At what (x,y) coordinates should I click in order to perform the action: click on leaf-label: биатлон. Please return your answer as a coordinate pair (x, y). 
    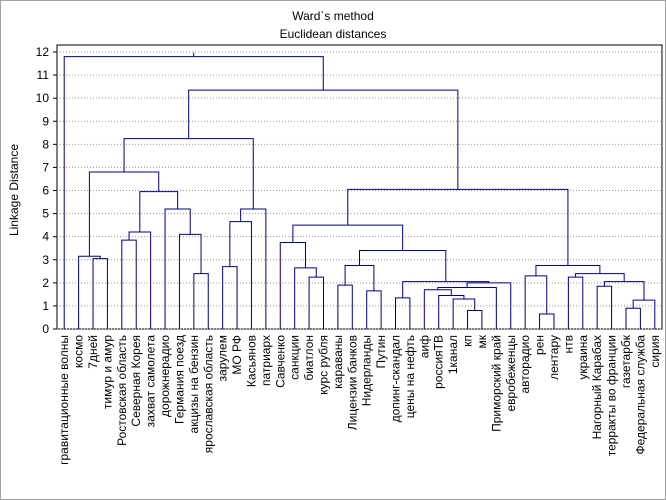
    Looking at the image, I should click on (309, 358).